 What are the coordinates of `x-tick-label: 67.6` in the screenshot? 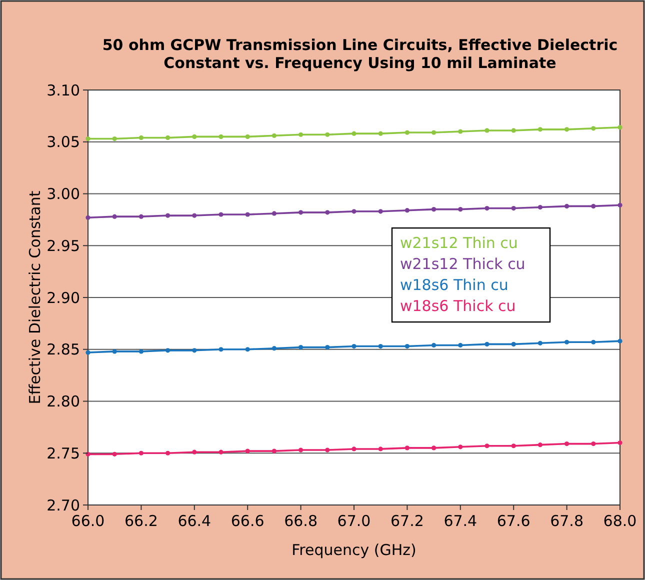 It's located at (513, 521).